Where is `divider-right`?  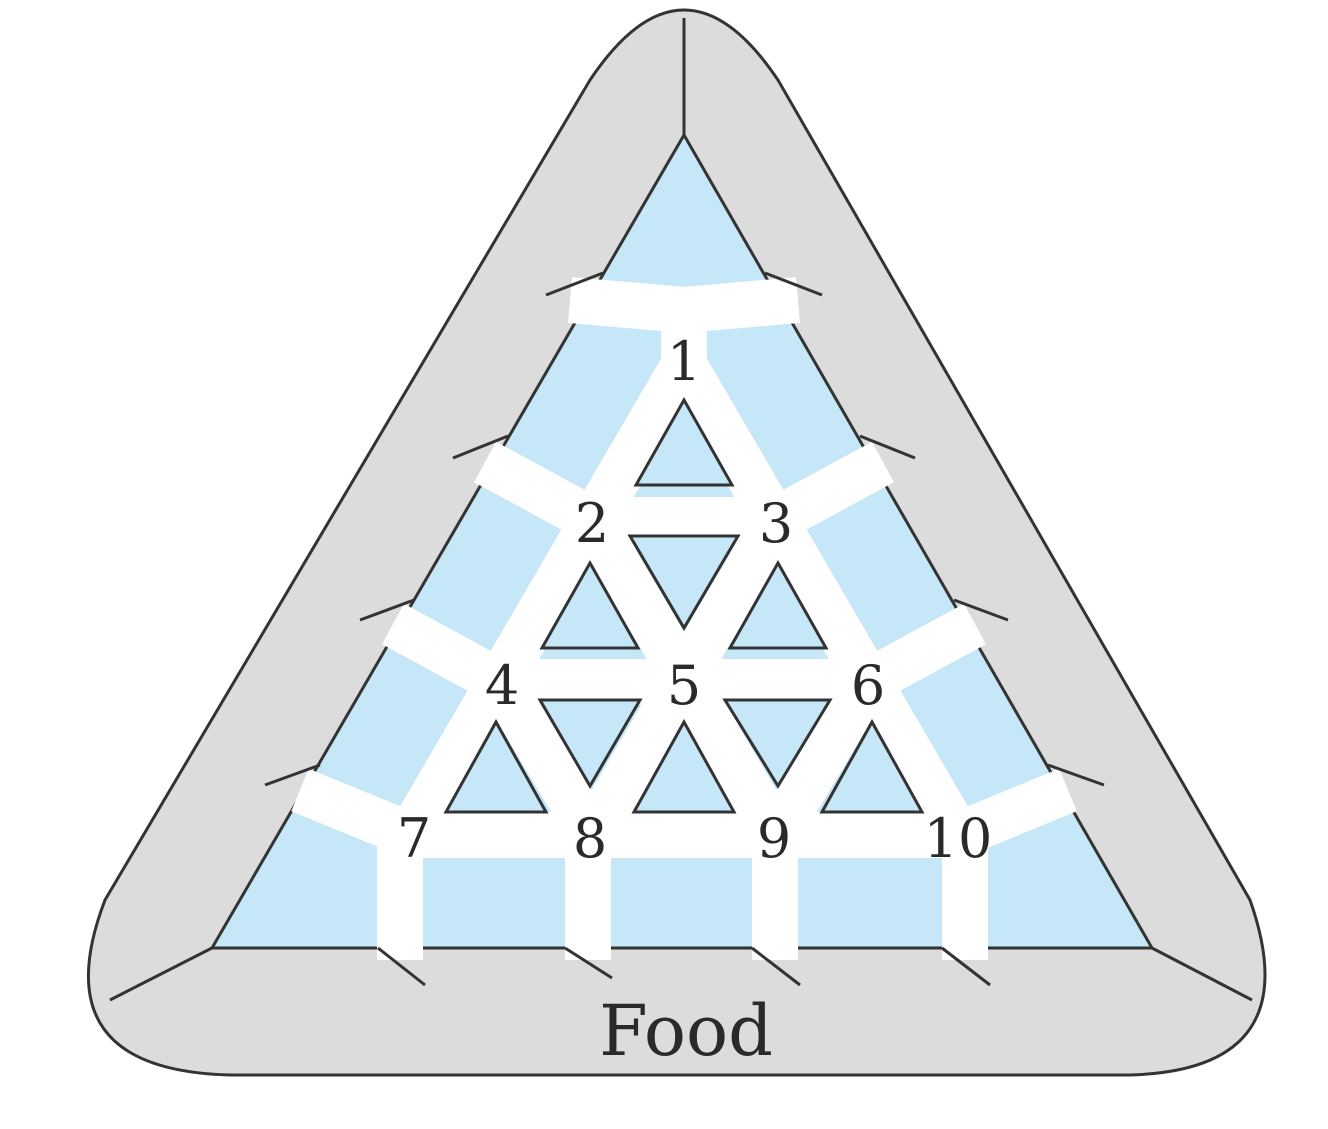
divider-right is located at coordinates (1202, 974).